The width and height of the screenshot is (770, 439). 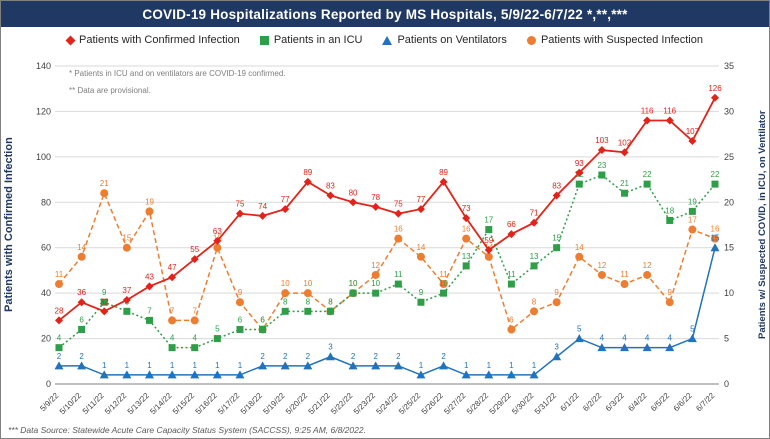 What do you see at coordinates (59, 310) in the screenshot?
I see `confirmed-data-label: 28` at bounding box center [59, 310].